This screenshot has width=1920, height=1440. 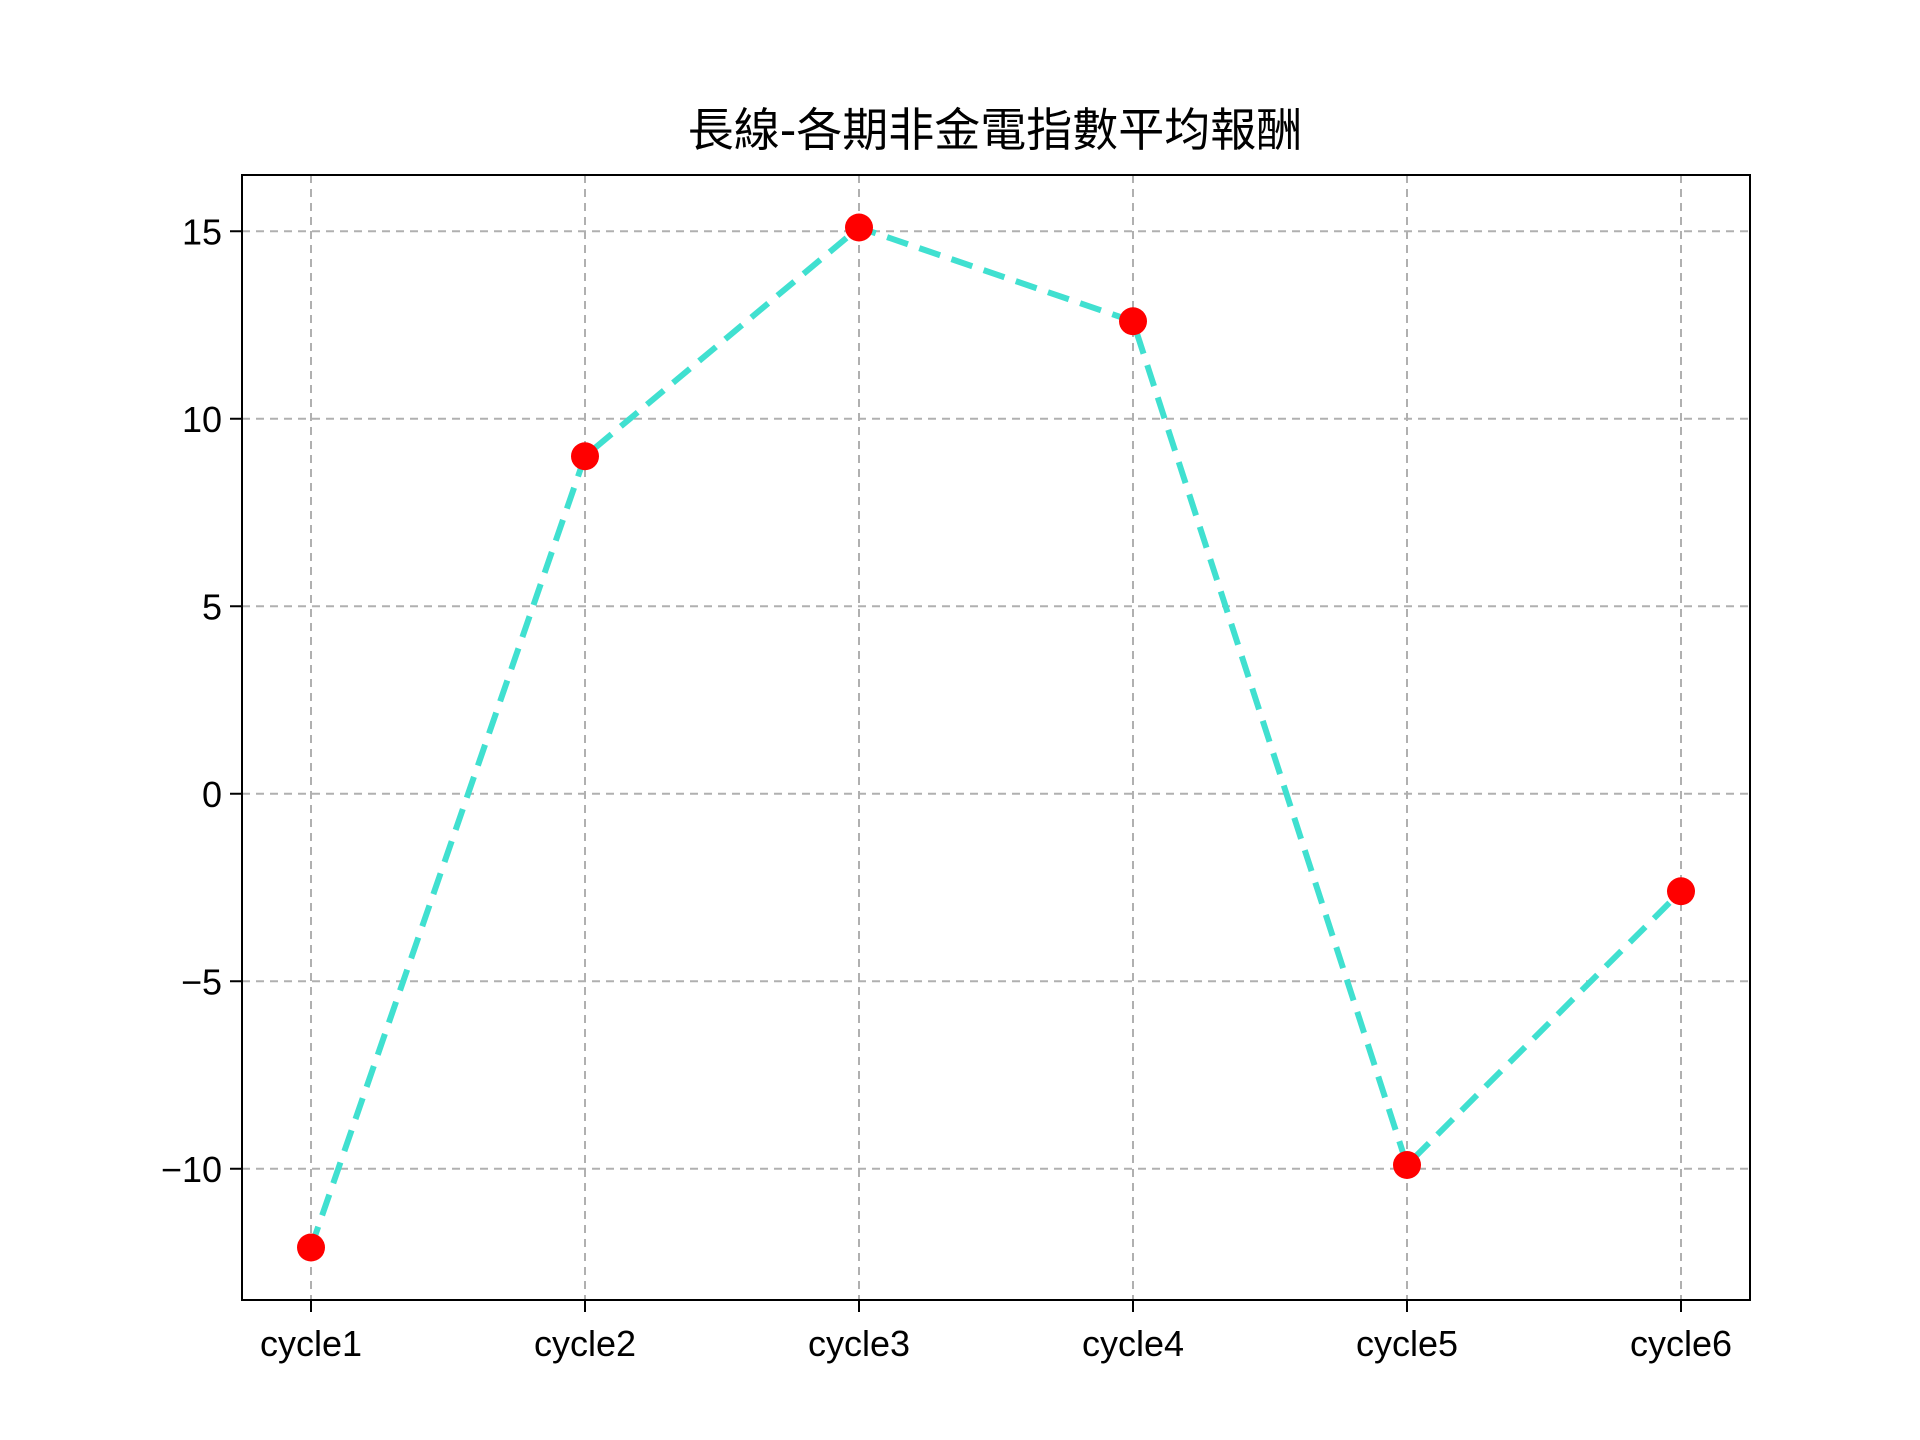 What do you see at coordinates (202, 419) in the screenshot?
I see `y-tick-label: 10` at bounding box center [202, 419].